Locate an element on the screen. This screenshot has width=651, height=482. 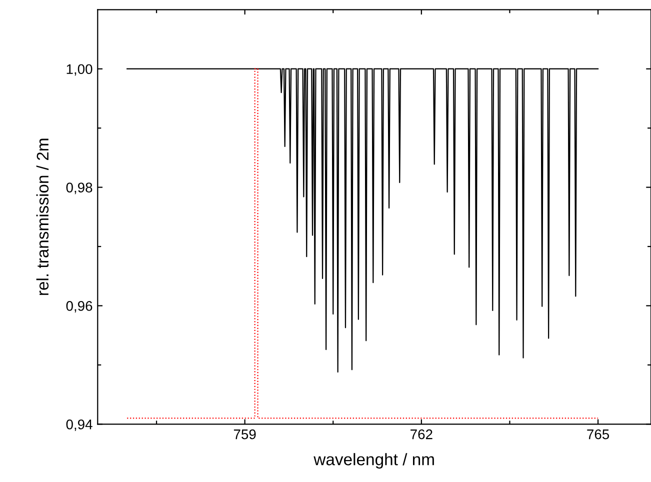
y-axis-title: rel. transmission / 2m is located at coordinates (42, 216).